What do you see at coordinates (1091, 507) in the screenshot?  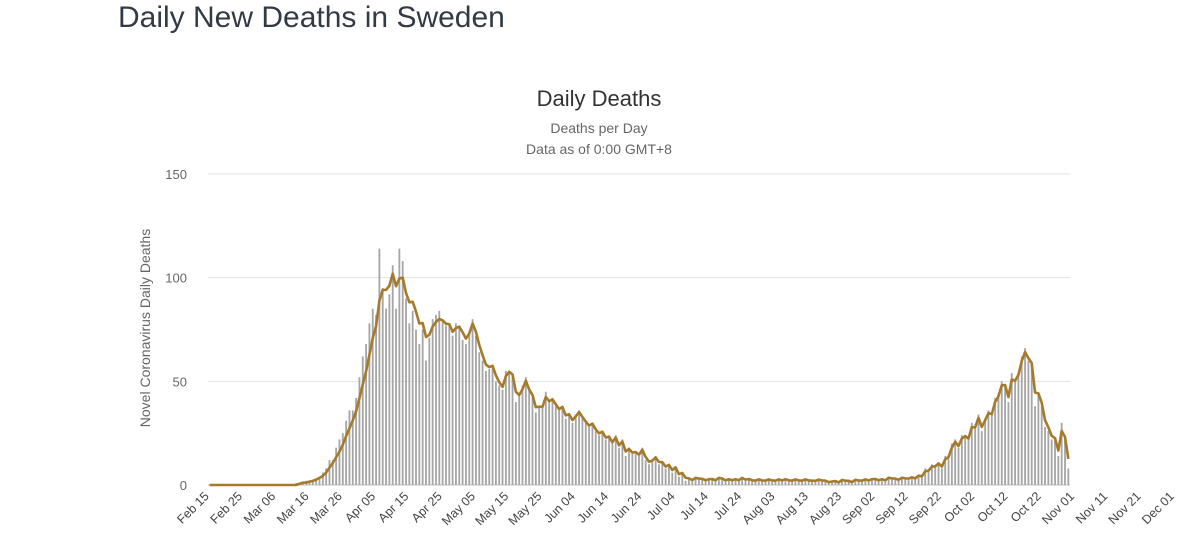 I see `x-tick-label: Nov 11` at bounding box center [1091, 507].